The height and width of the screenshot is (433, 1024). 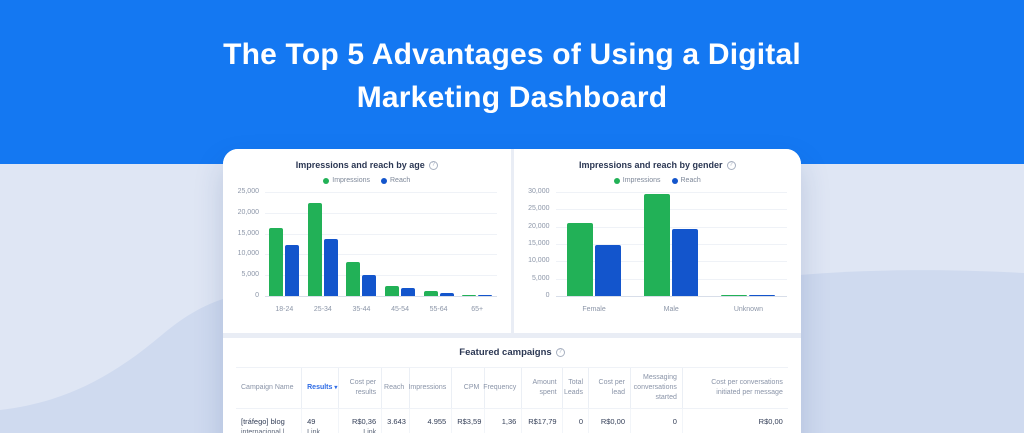 I want to click on bar-impressions-unknown, so click(x=734, y=295).